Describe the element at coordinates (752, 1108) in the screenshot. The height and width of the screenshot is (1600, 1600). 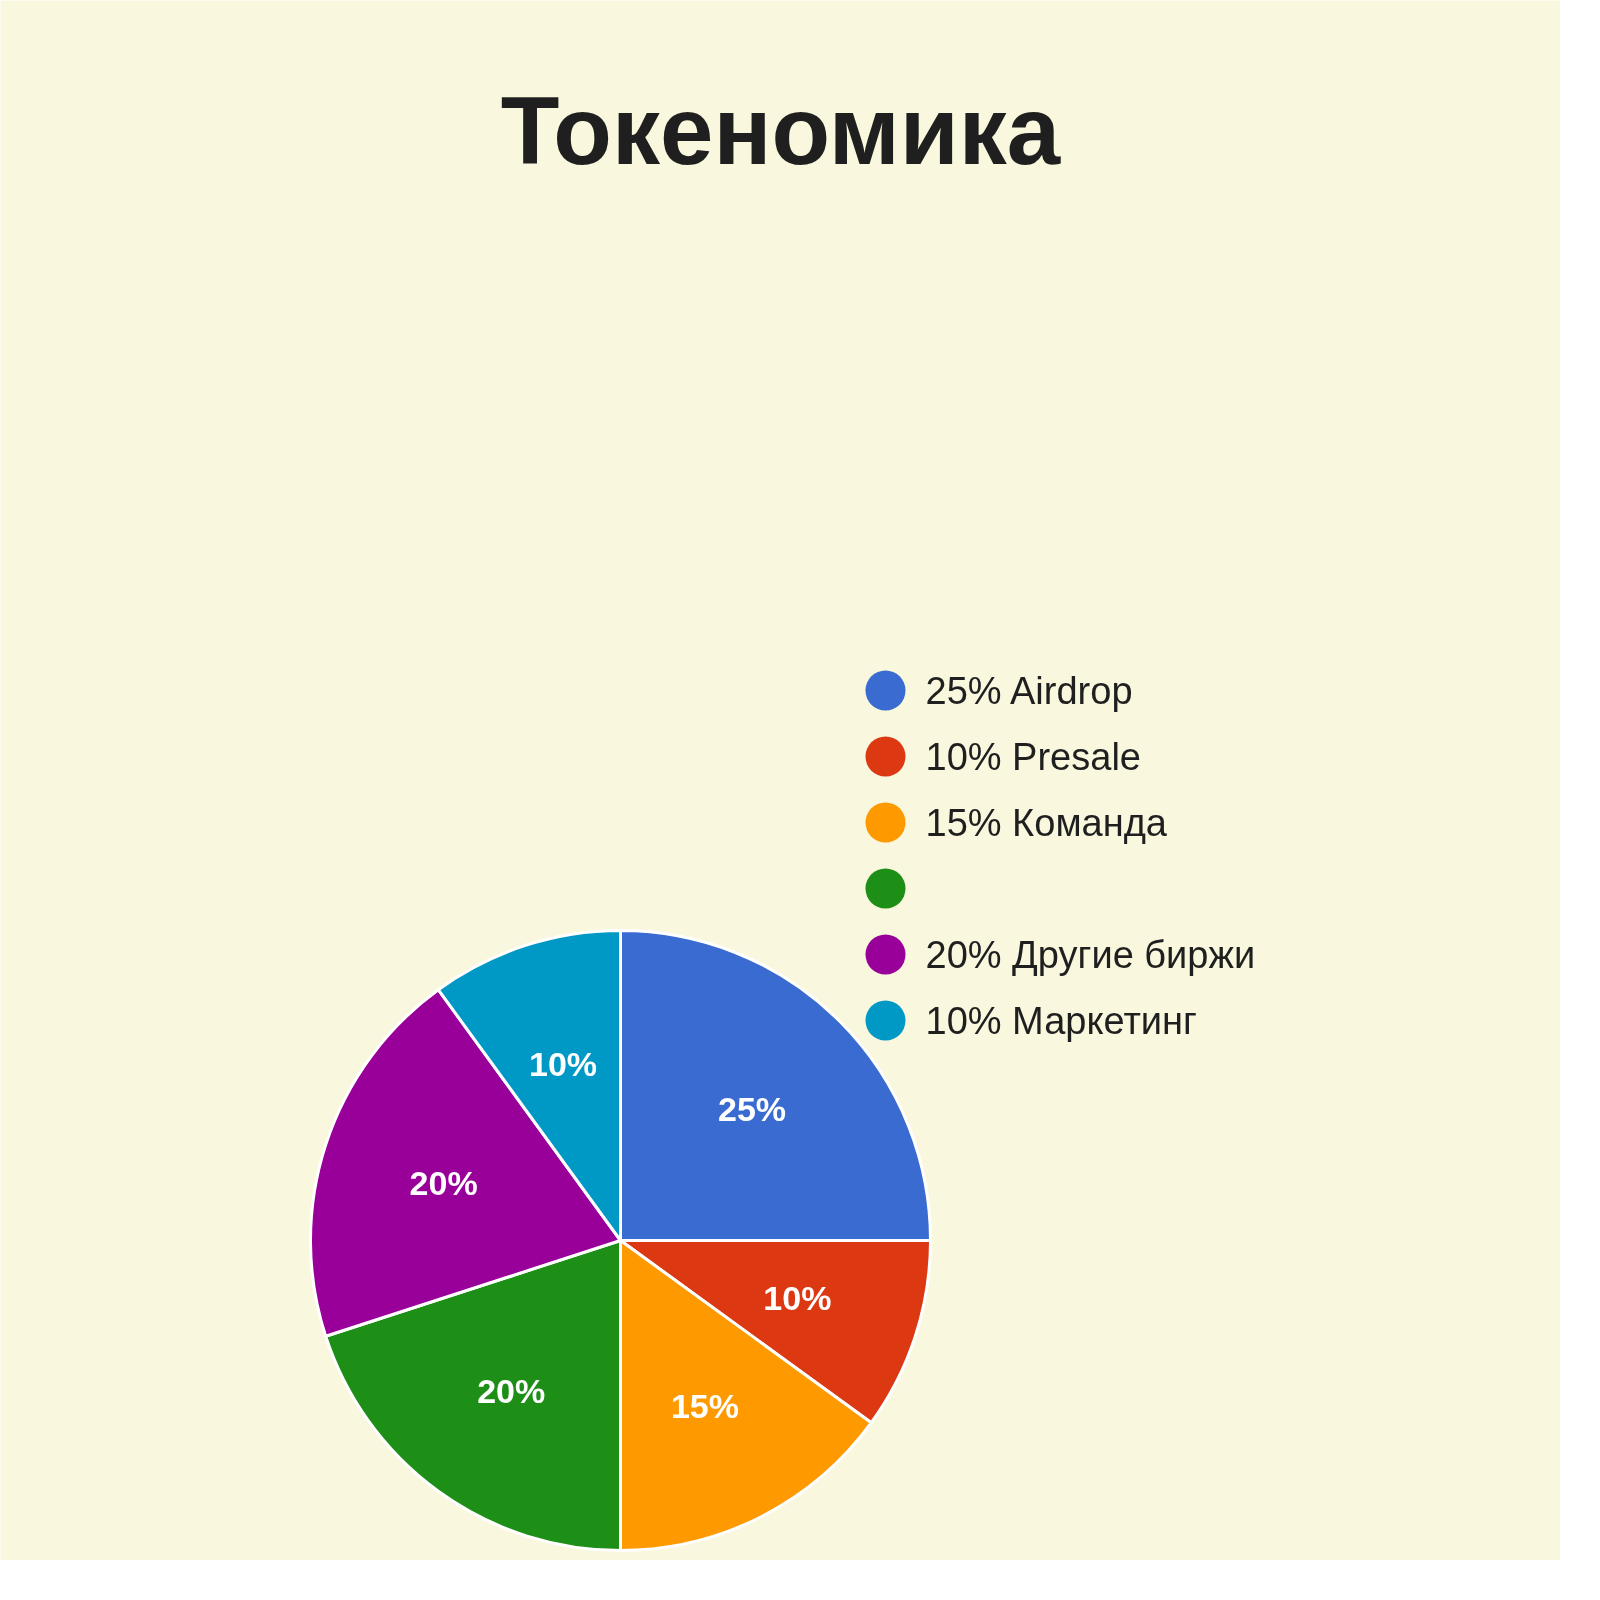
I see `data-label: 25%` at that location.